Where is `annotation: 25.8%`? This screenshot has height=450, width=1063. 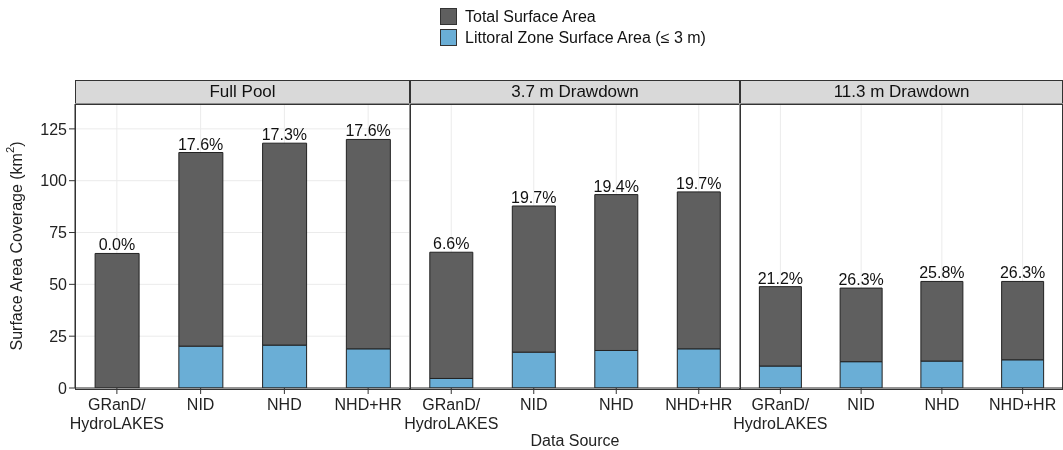 annotation: 25.8% is located at coordinates (942, 273).